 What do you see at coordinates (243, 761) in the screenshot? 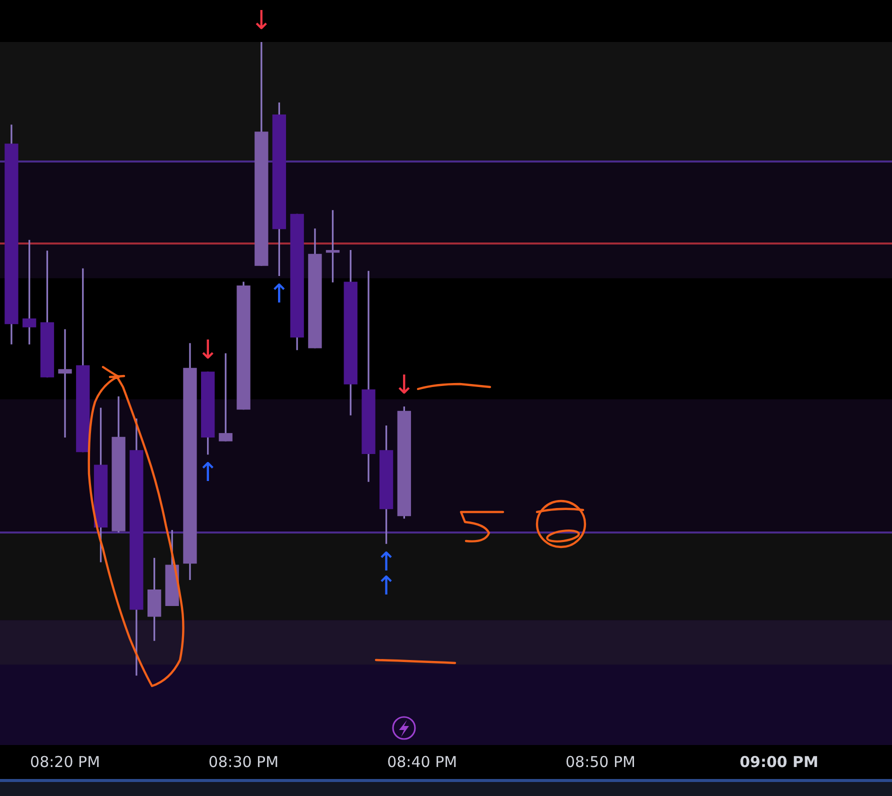
I see `x-tick-label: 08:30 PM` at bounding box center [243, 761].